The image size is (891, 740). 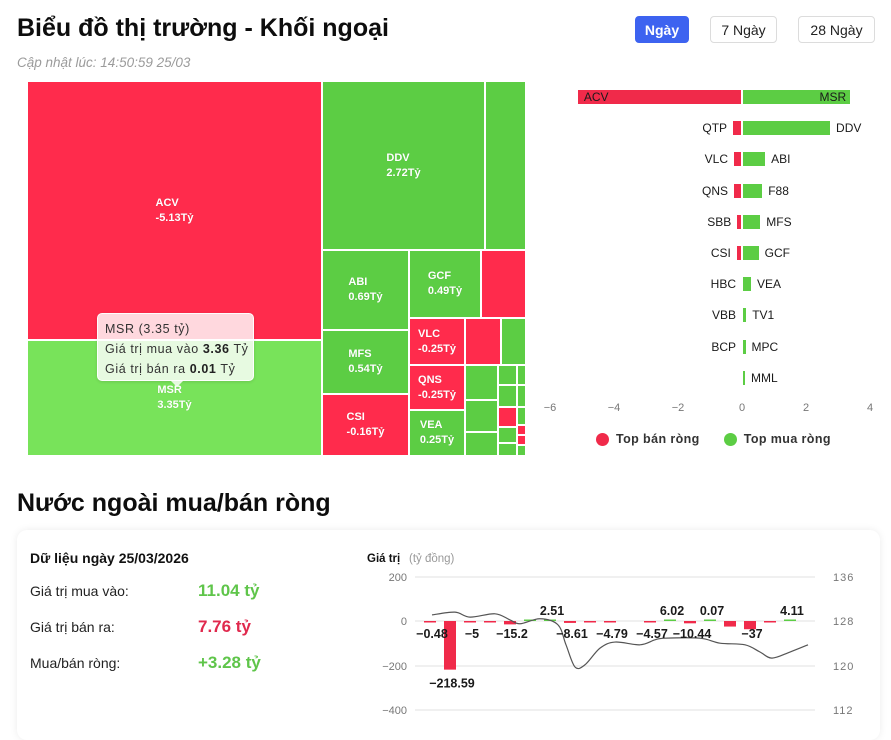 I want to click on treemap-value: 0.54Tỷ, so click(x=365, y=369).